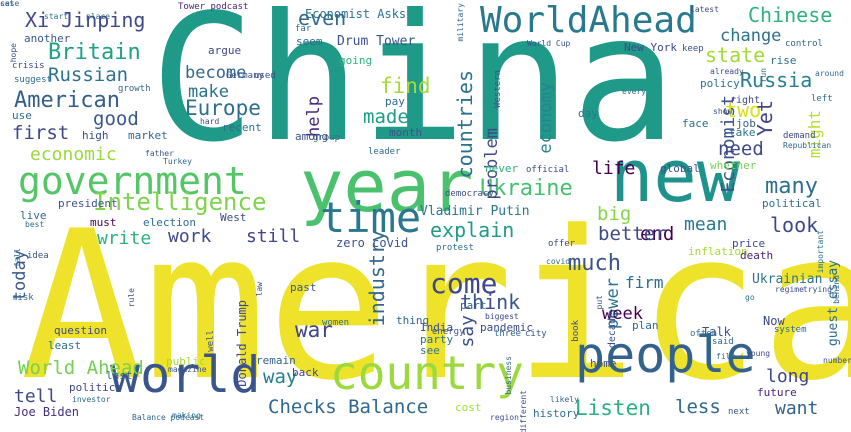 The width and height of the screenshot is (851, 432). Describe the element at coordinates (472, 230) in the screenshot. I see `word-explain: explain` at that location.